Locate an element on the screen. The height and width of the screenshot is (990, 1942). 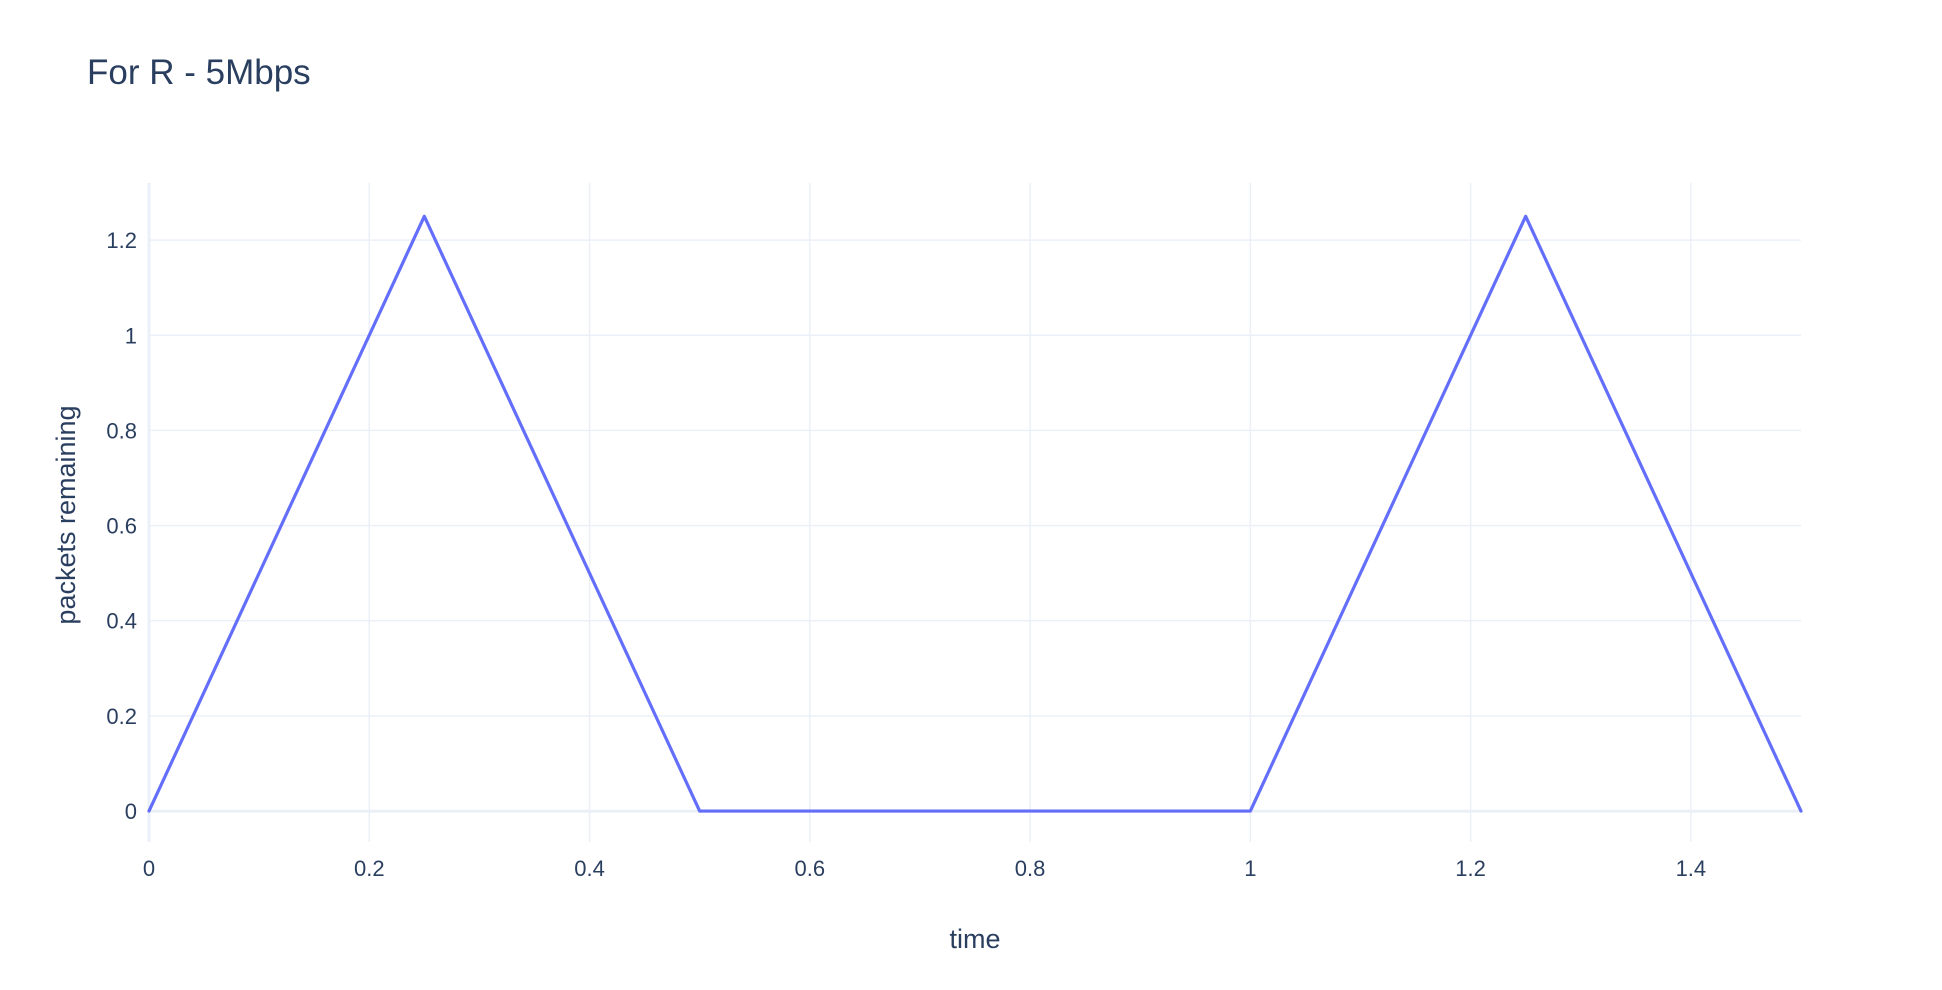
y-tick-label: 0 is located at coordinates (131, 811).